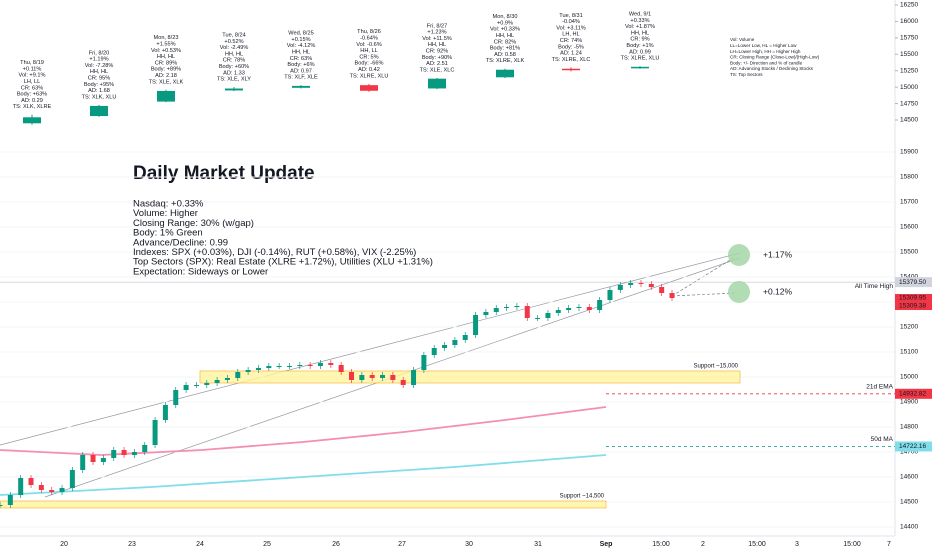  I want to click on annotation: HH, LL, so click(368, 51).